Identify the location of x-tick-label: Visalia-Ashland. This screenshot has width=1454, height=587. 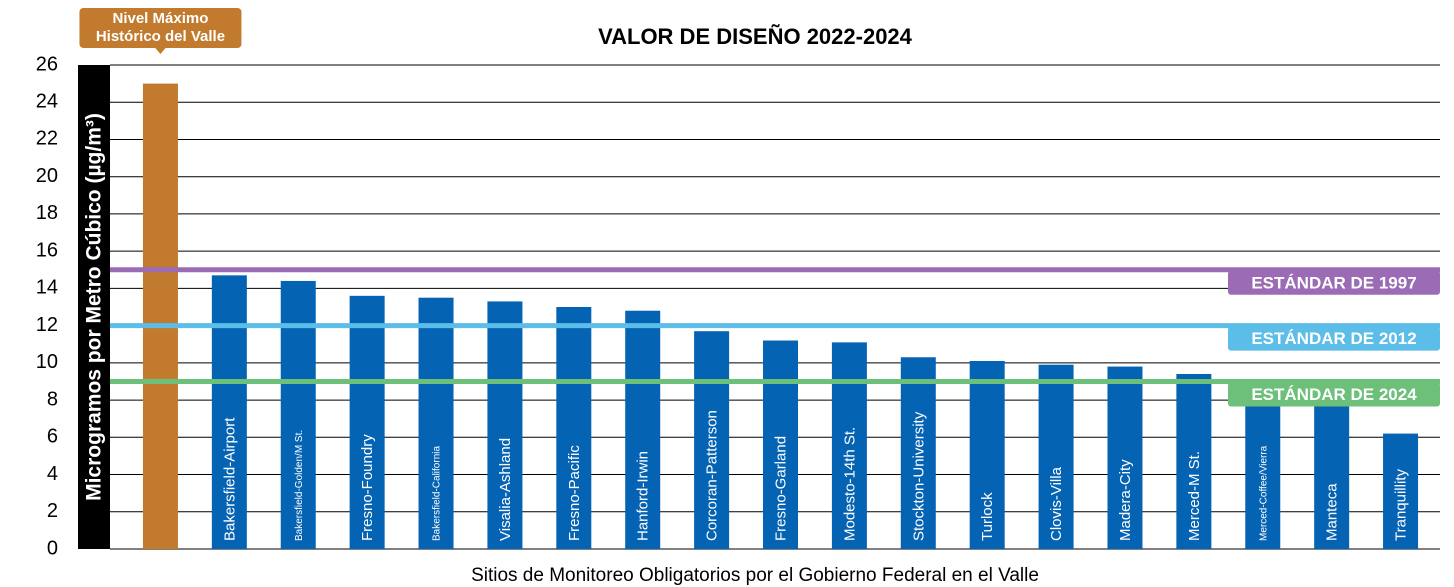
(505, 489).